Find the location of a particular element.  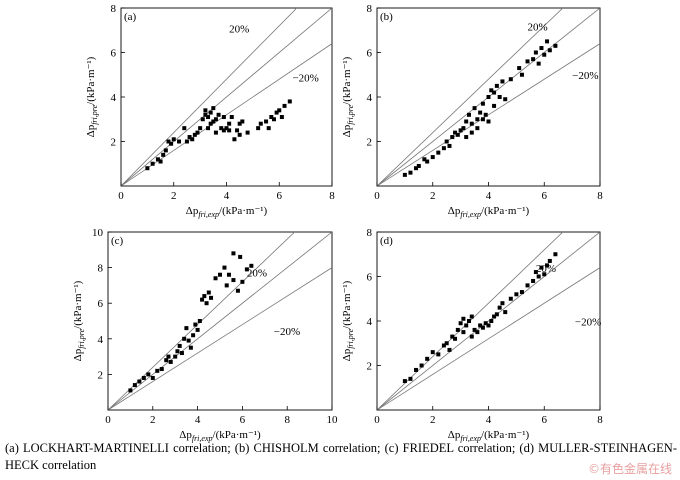

x-tick-label: 0 is located at coordinates (377, 196).